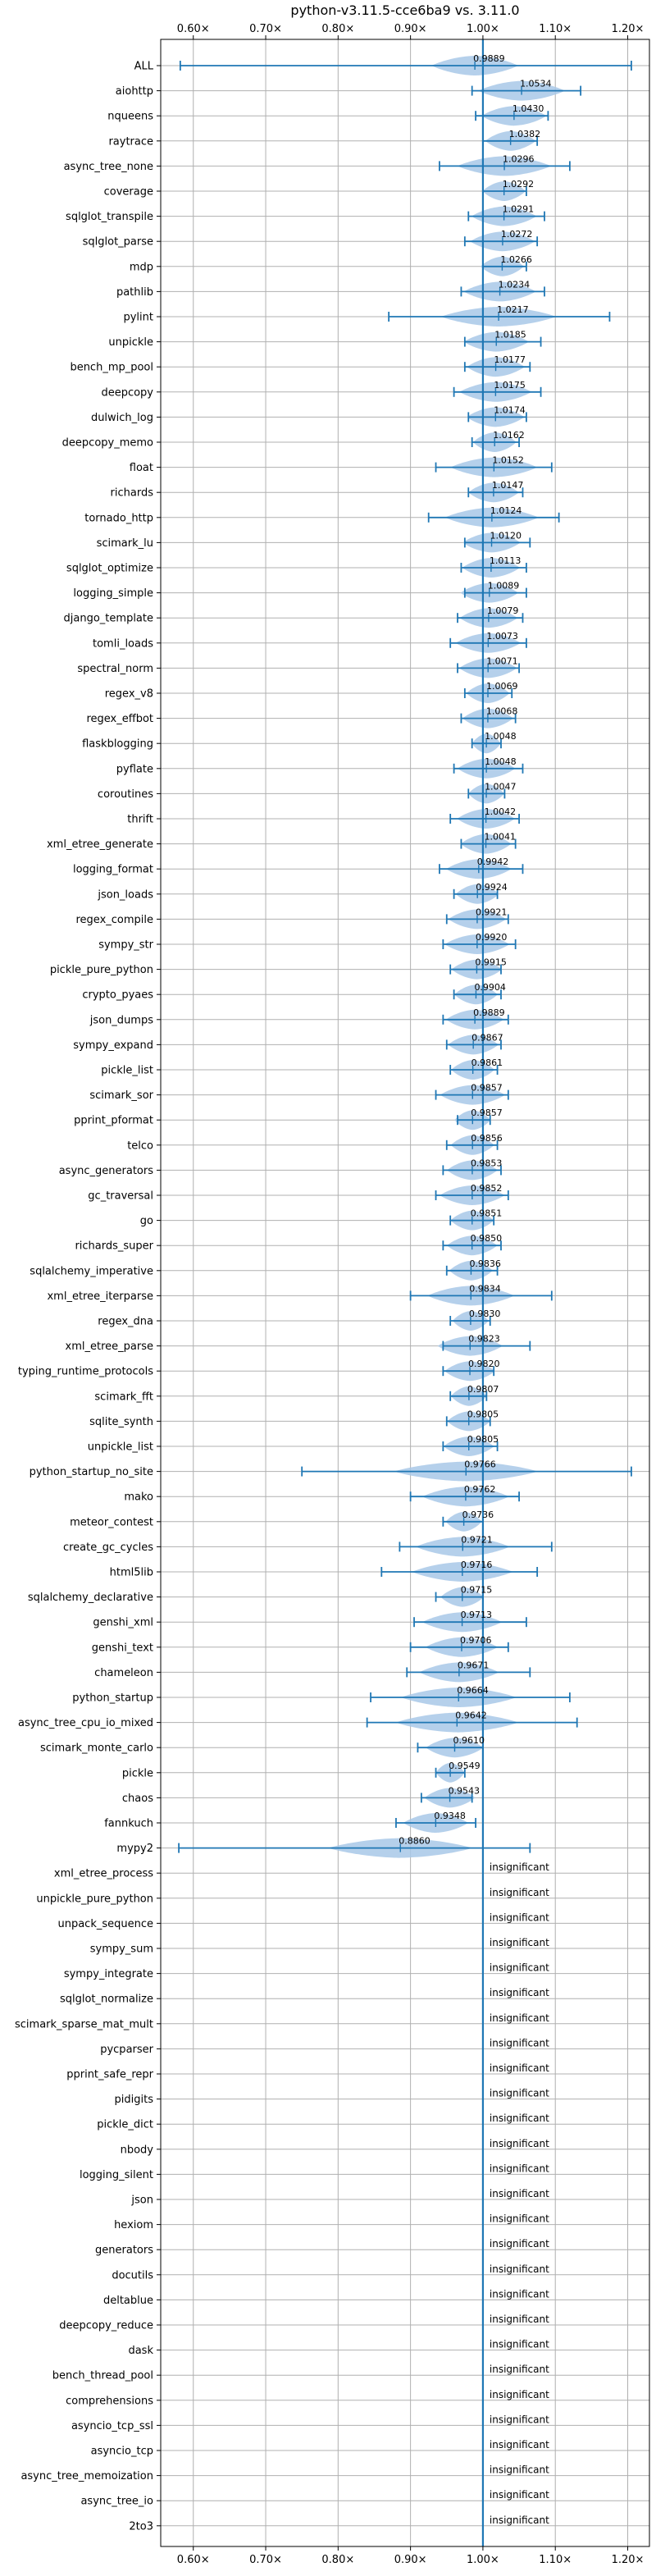 This screenshot has width=656, height=2576. What do you see at coordinates (483, 2560) in the screenshot?
I see `x-tick-label-bottom: 1.00×` at bounding box center [483, 2560].